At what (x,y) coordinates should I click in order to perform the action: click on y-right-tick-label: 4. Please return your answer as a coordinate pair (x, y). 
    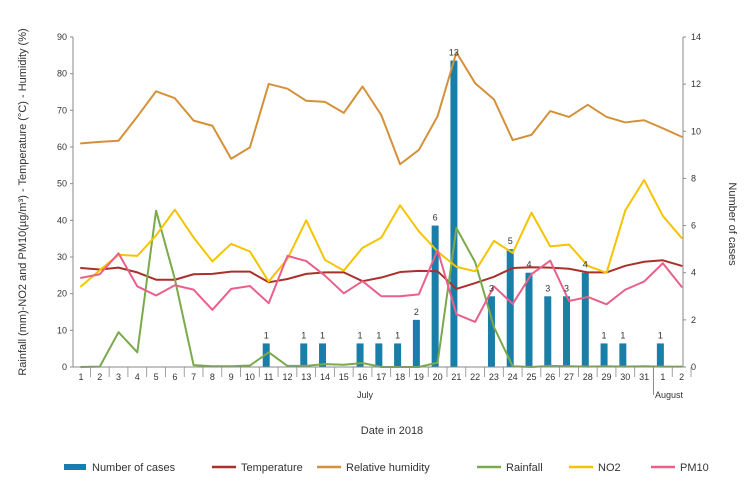
    Looking at the image, I should click on (693, 273).